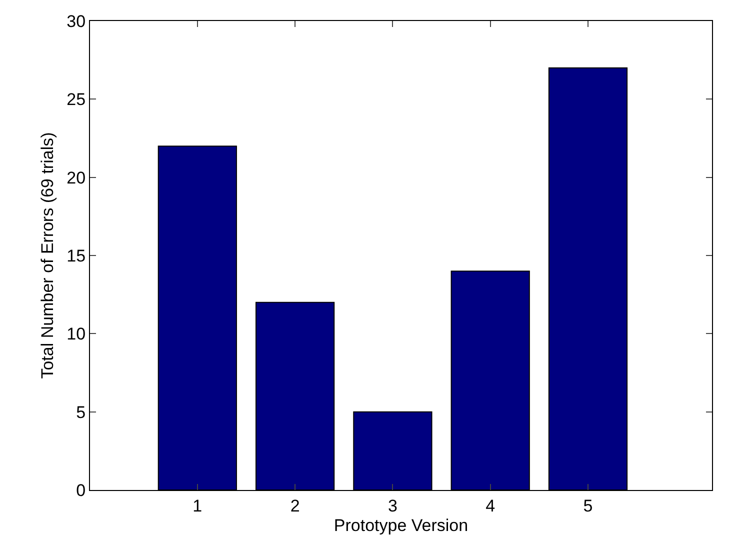  What do you see at coordinates (393, 506) in the screenshot?
I see `x-tick-label: 3` at bounding box center [393, 506].